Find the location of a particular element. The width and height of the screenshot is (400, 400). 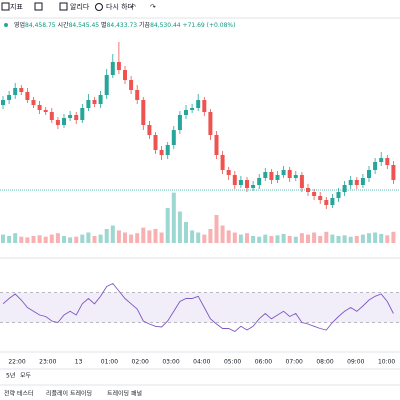

redo-button: ↷ is located at coordinates (153, 7).